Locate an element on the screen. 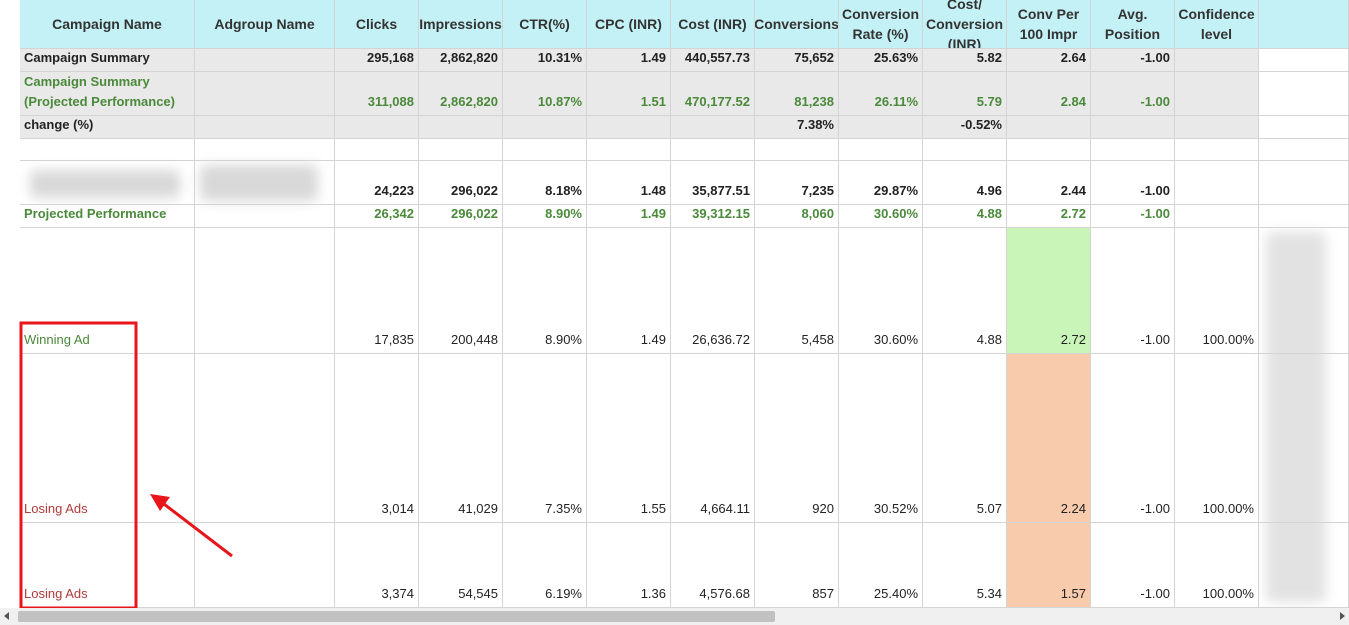 The image size is (1349, 625). table-cell: 30.60% is located at coordinates (881, 291).